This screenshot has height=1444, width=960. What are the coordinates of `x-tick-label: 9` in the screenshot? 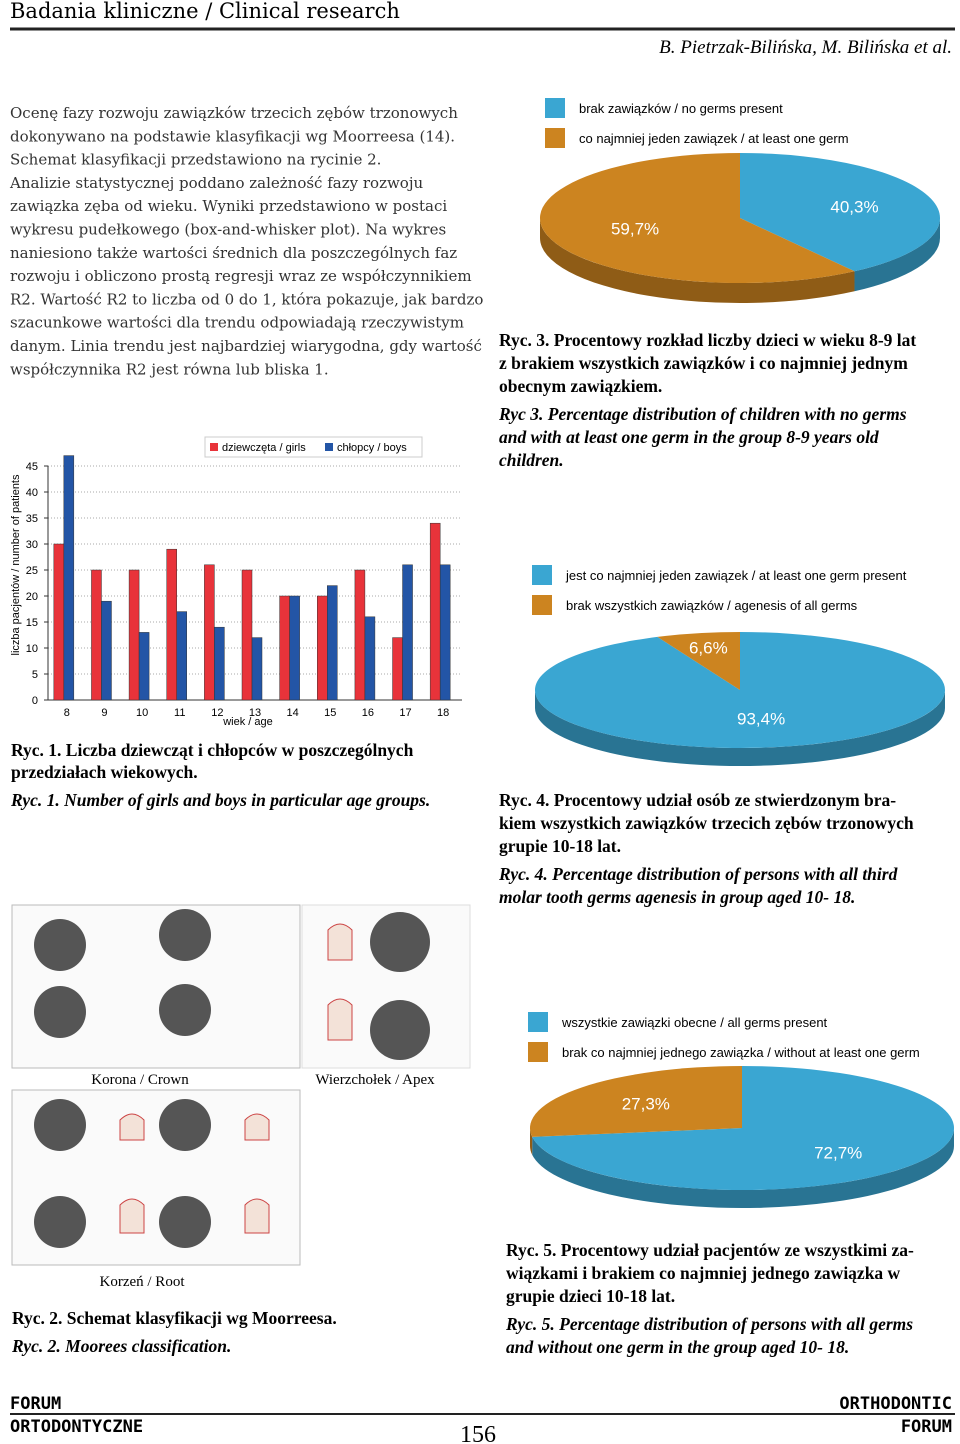 It's located at (104, 713).